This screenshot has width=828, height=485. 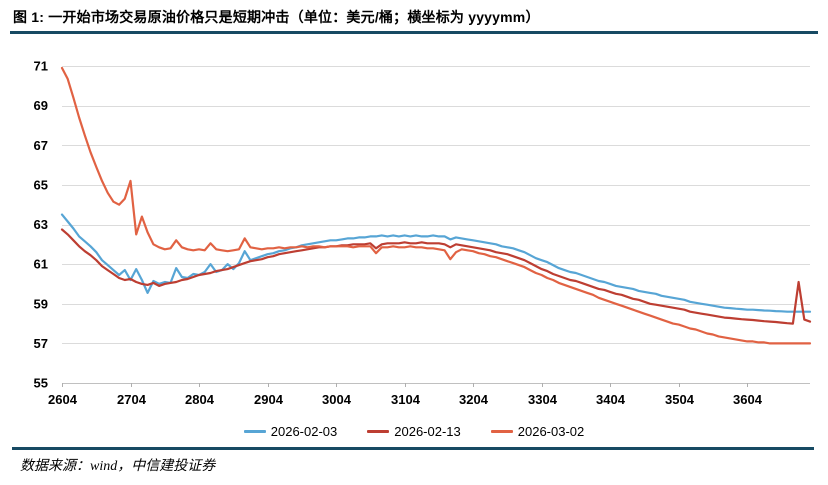 I want to click on title-separator-rule, so click(x=414, y=32).